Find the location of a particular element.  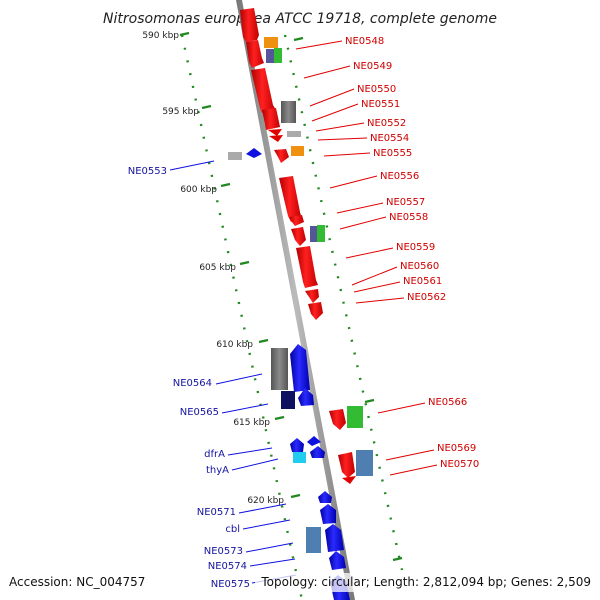

feature-gray is located at coordinates (288, 112).